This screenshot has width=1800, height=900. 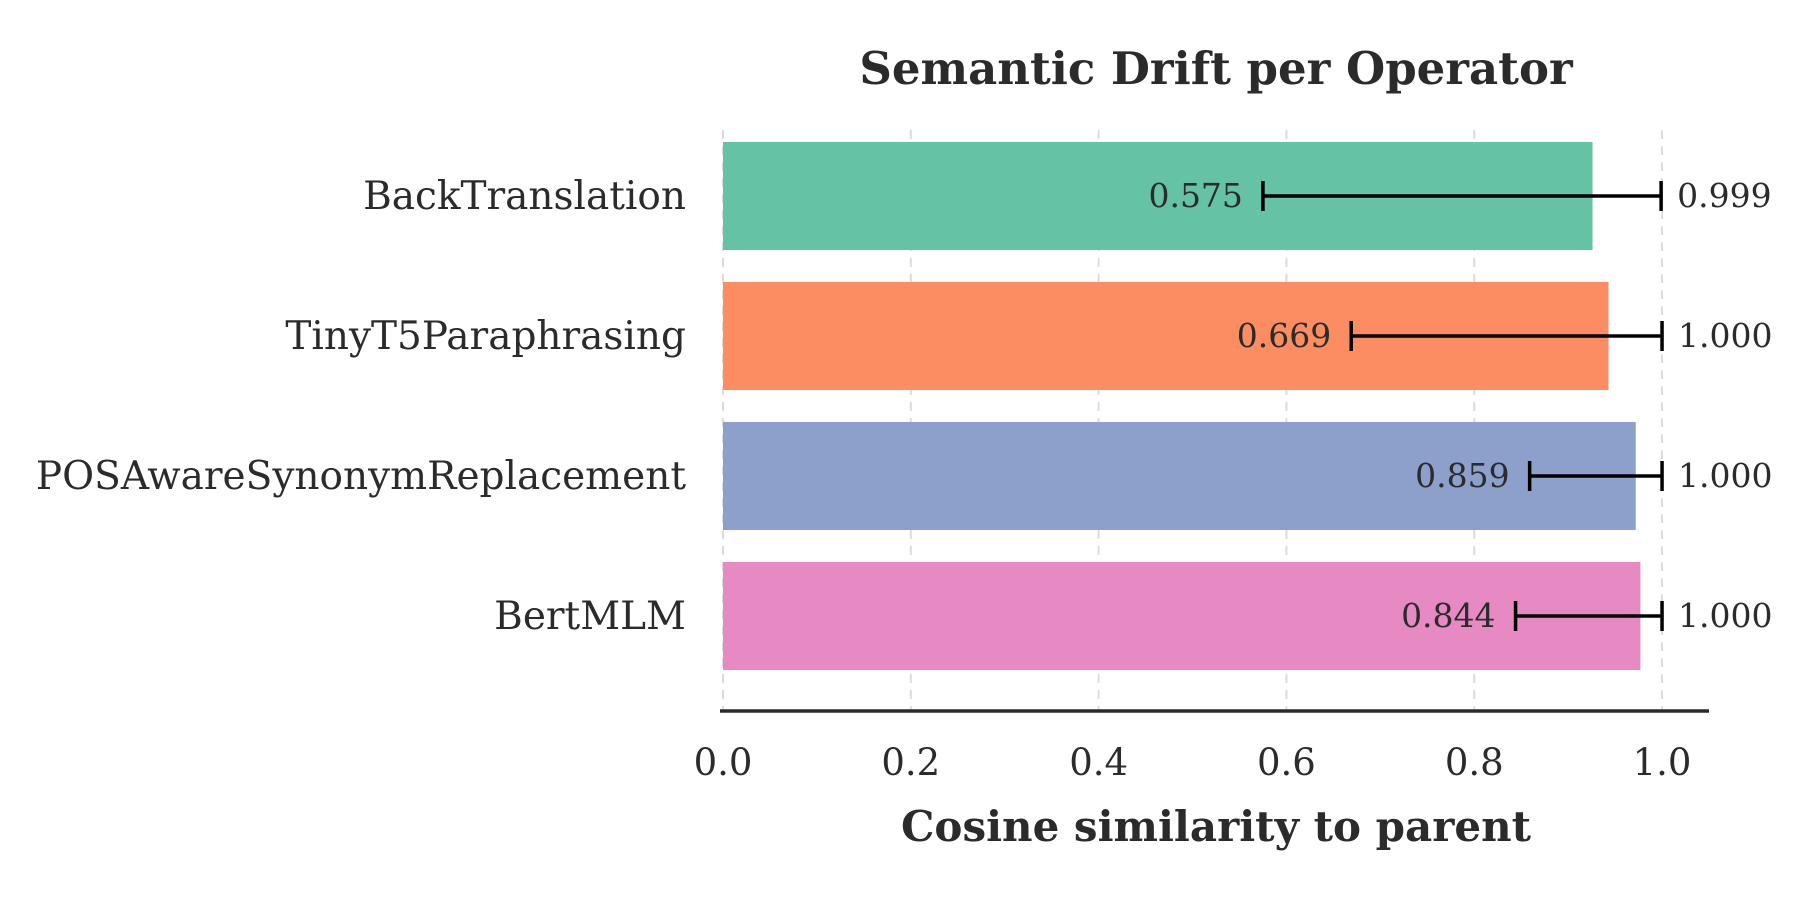 What do you see at coordinates (1474, 762) in the screenshot?
I see `x-tick-label: 0.8` at bounding box center [1474, 762].